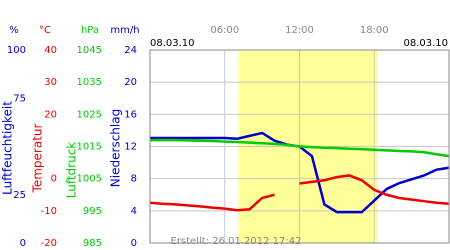  What do you see at coordinates (299, 30) in the screenshot?
I see `x-tick-label: 12:00` at bounding box center [299, 30].